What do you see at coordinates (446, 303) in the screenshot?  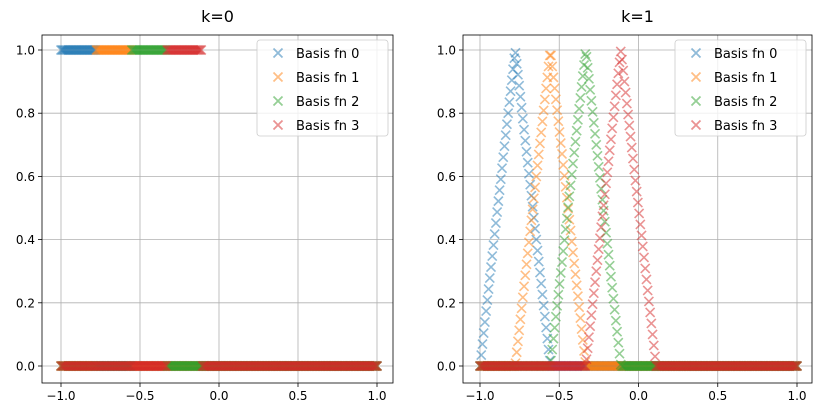 I see `y-tick-label: 0.2` at bounding box center [446, 303].